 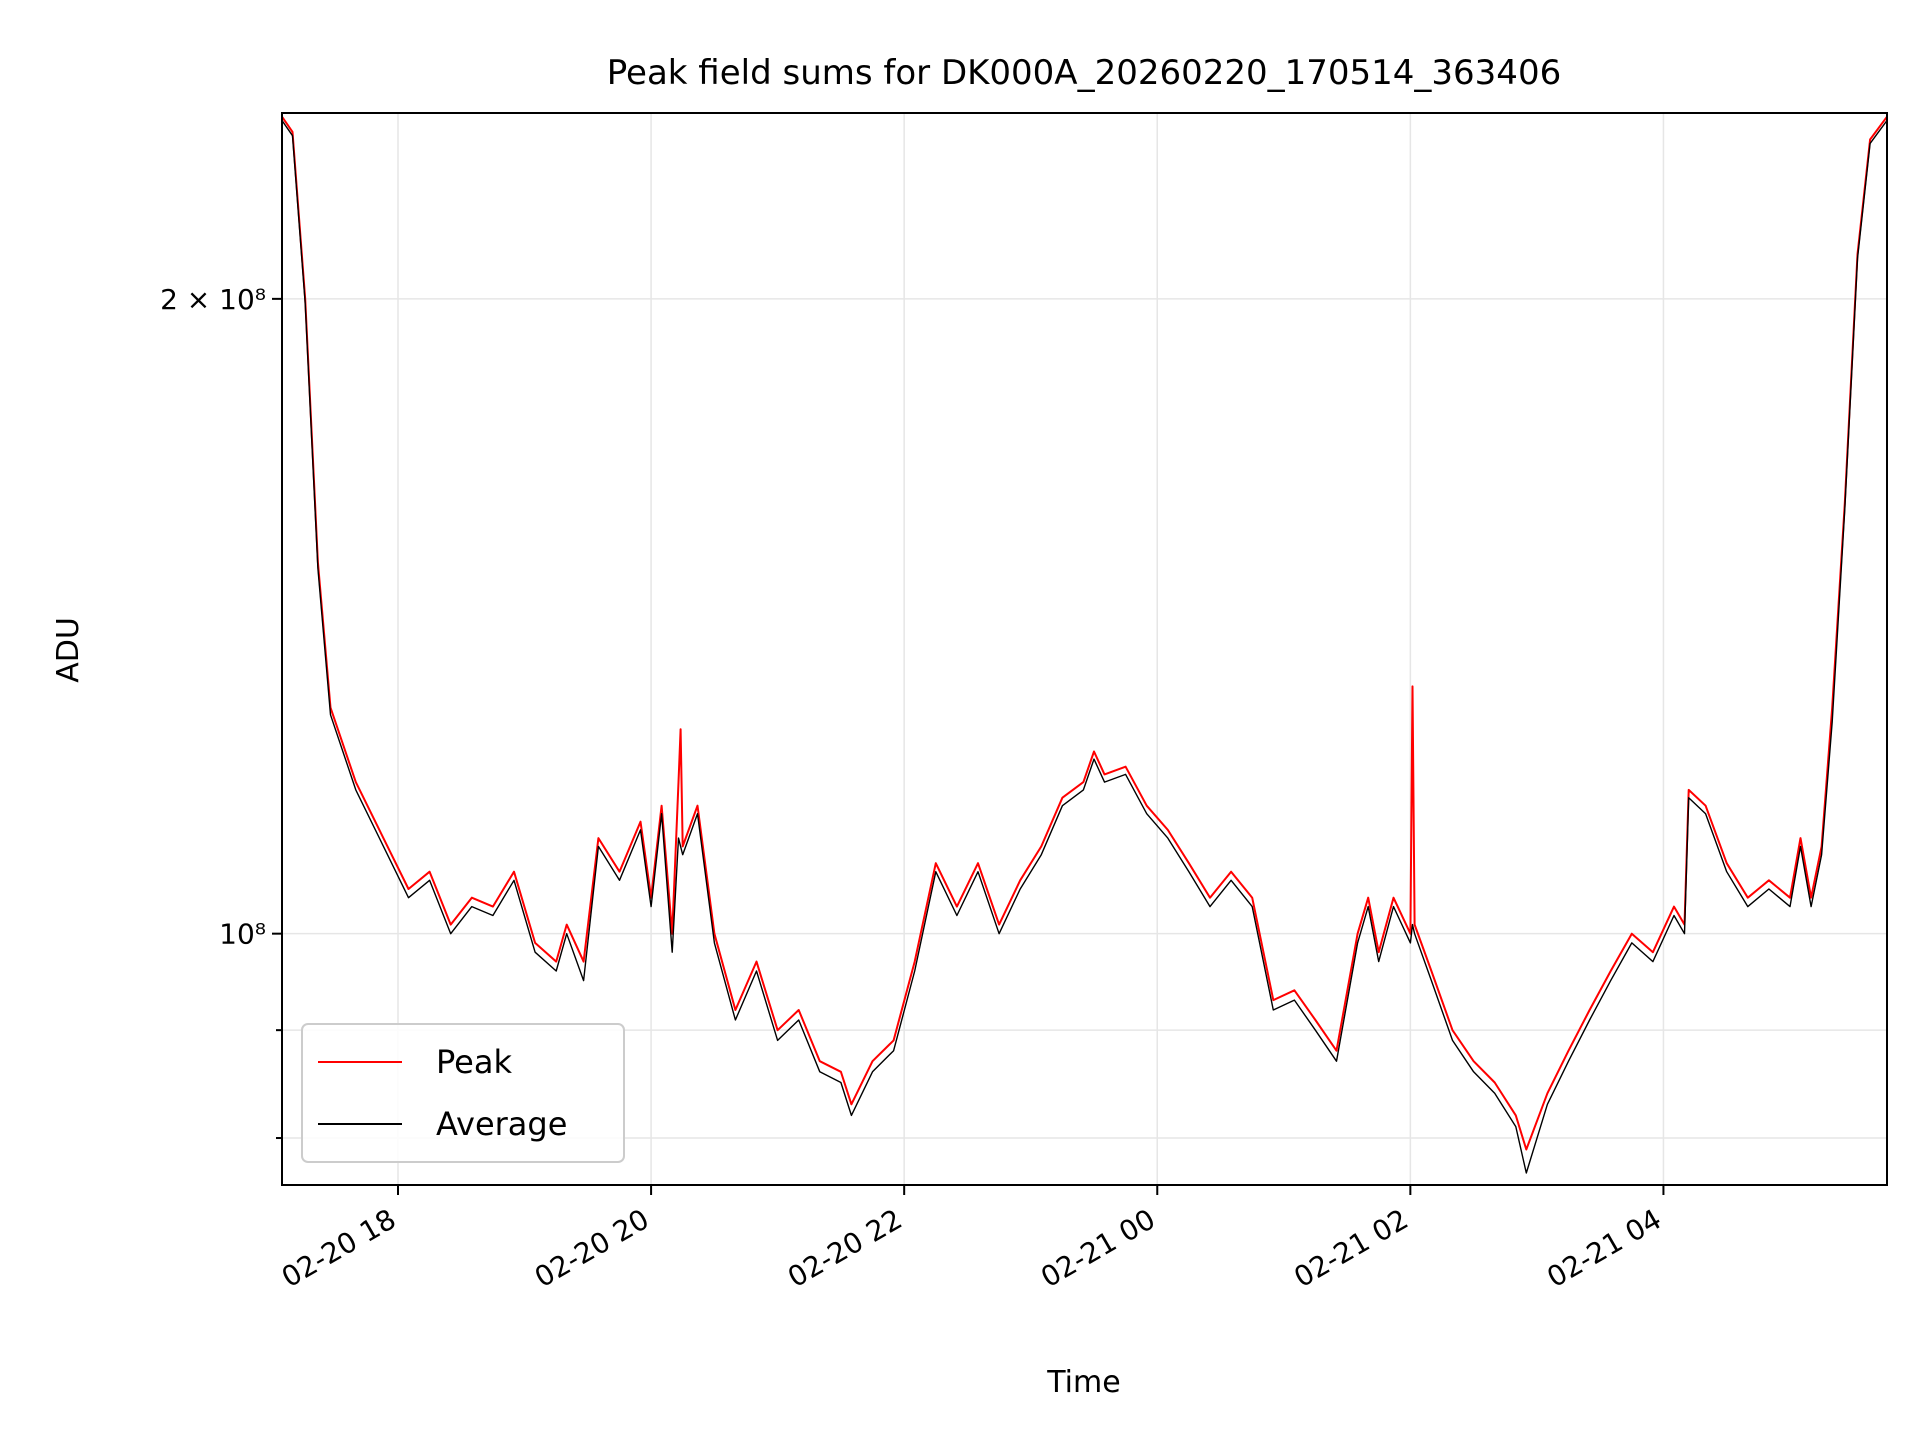 What do you see at coordinates (845, 1248) in the screenshot?
I see `x-tick-label: 02-20 22` at bounding box center [845, 1248].